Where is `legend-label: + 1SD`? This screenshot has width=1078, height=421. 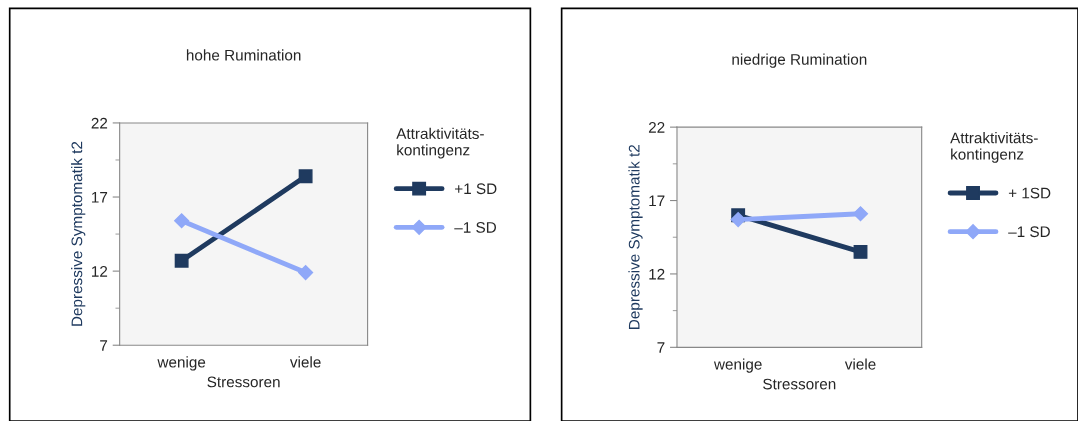
legend-label: + 1SD is located at coordinates (1029, 193).